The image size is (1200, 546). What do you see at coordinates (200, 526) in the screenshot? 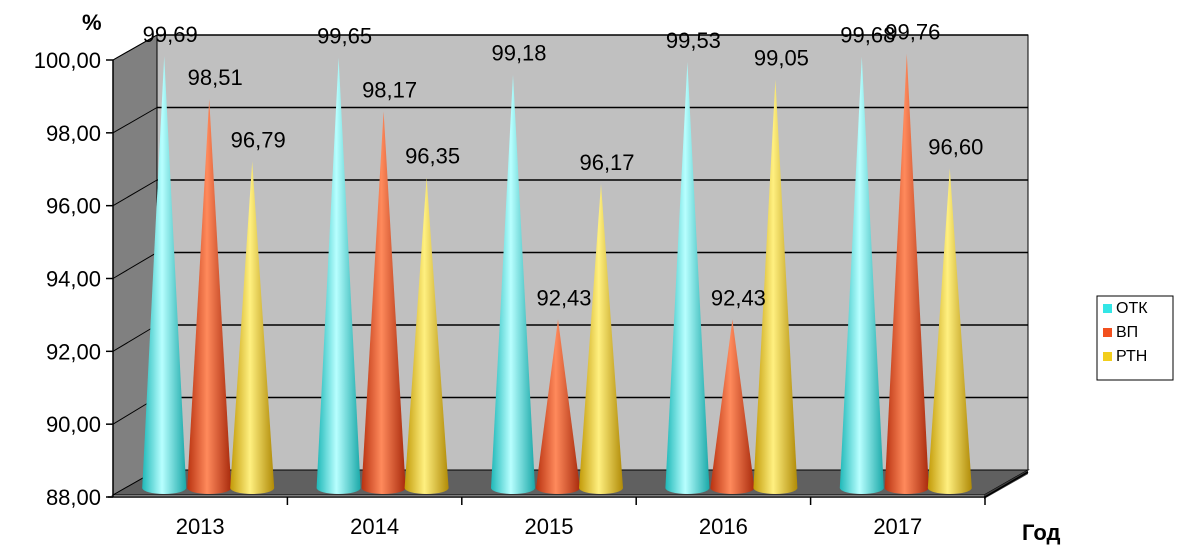
I see `x-tick-label: 2013` at bounding box center [200, 526].